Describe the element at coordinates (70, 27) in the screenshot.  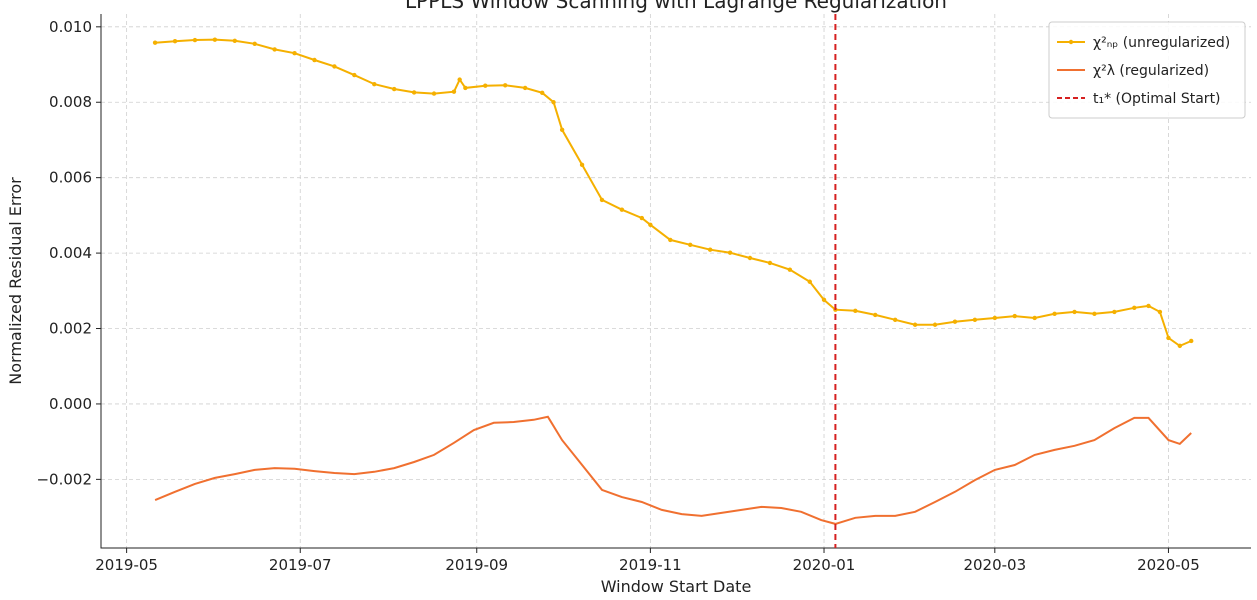
I see `y-tick-label: 0.010` at that location.